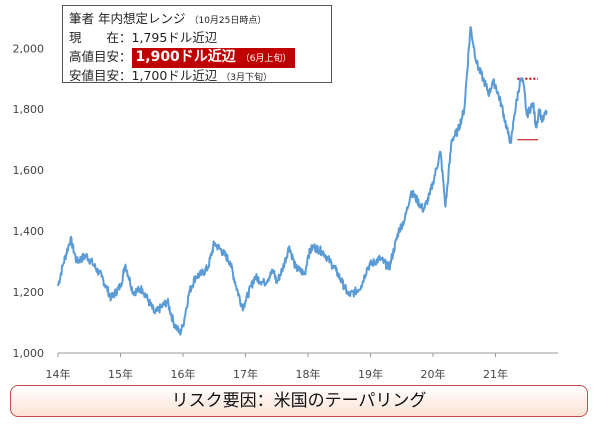  I want to click on range-annotations, so click(527, 109).